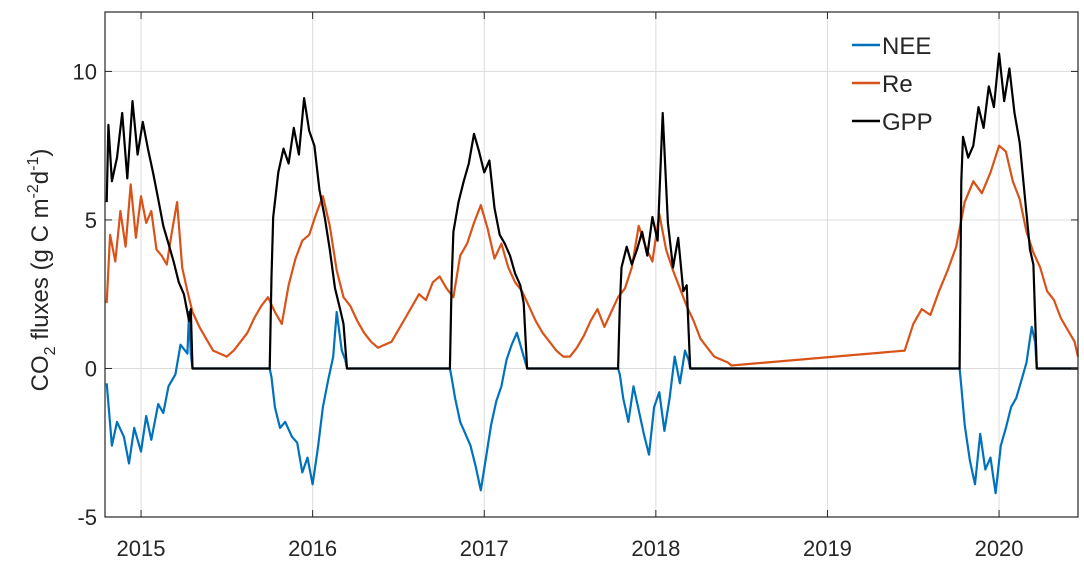 Image resolution: width=1084 pixels, height=567 pixels. I want to click on x-tick-label-2017: 2017, so click(484, 548).